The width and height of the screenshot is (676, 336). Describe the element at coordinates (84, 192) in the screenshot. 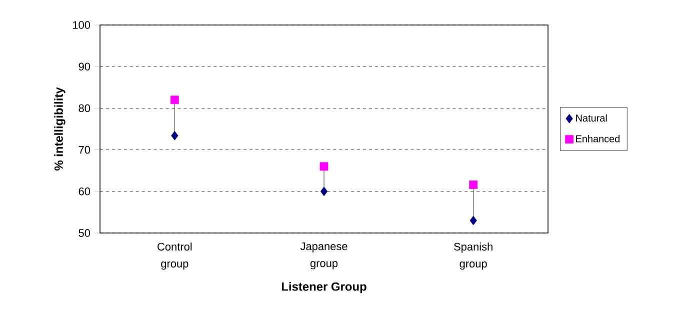

I see `y-tick-label: 60` at that location.